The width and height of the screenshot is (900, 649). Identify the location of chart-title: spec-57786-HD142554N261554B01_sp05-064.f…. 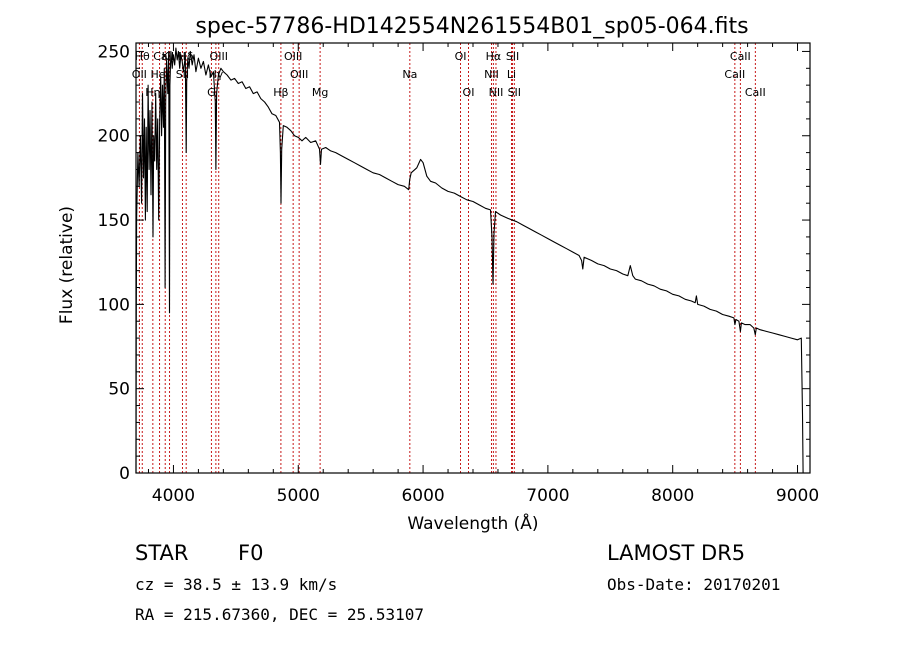
(471, 26).